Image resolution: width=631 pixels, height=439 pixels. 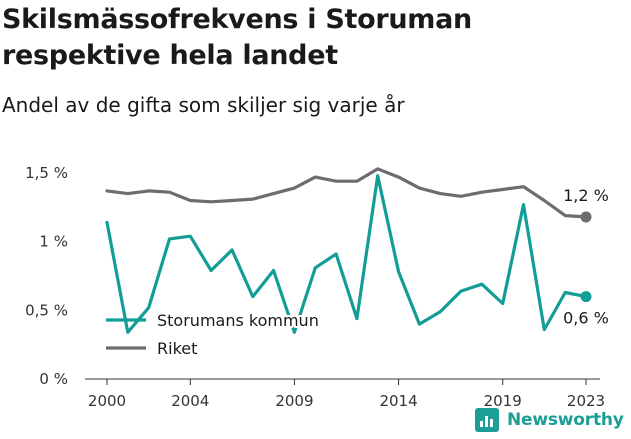 I want to click on x-tick-label: 2009, so click(x=294, y=401).